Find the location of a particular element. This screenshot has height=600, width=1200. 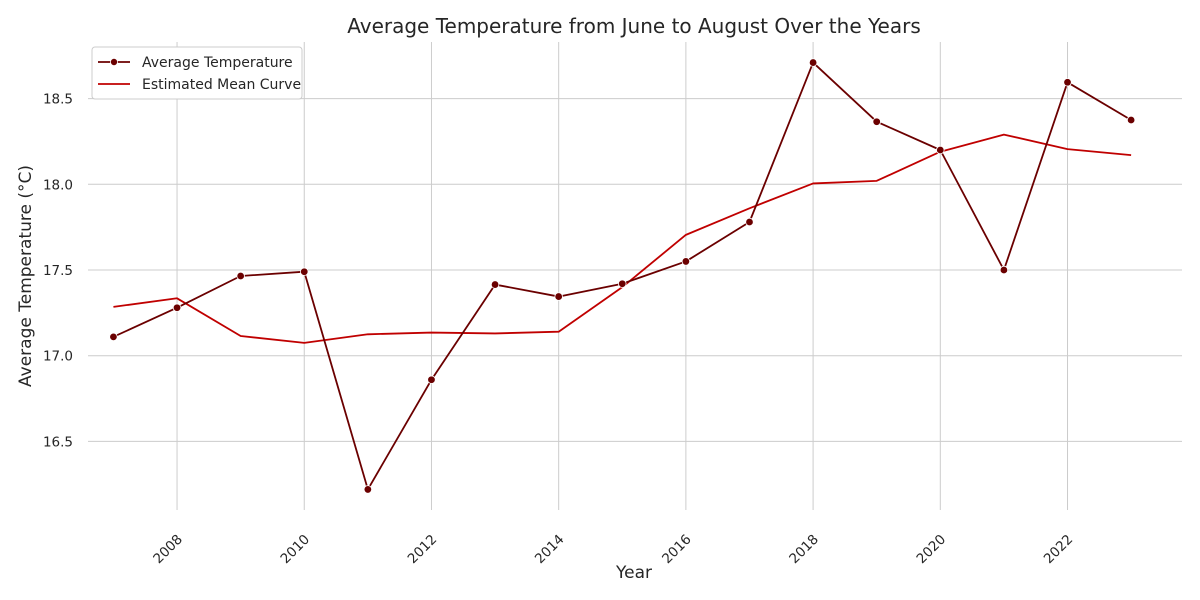

y-axis-ticks: 16.5 17.0 17.5 18.0 18.5 is located at coordinates (58, 271).